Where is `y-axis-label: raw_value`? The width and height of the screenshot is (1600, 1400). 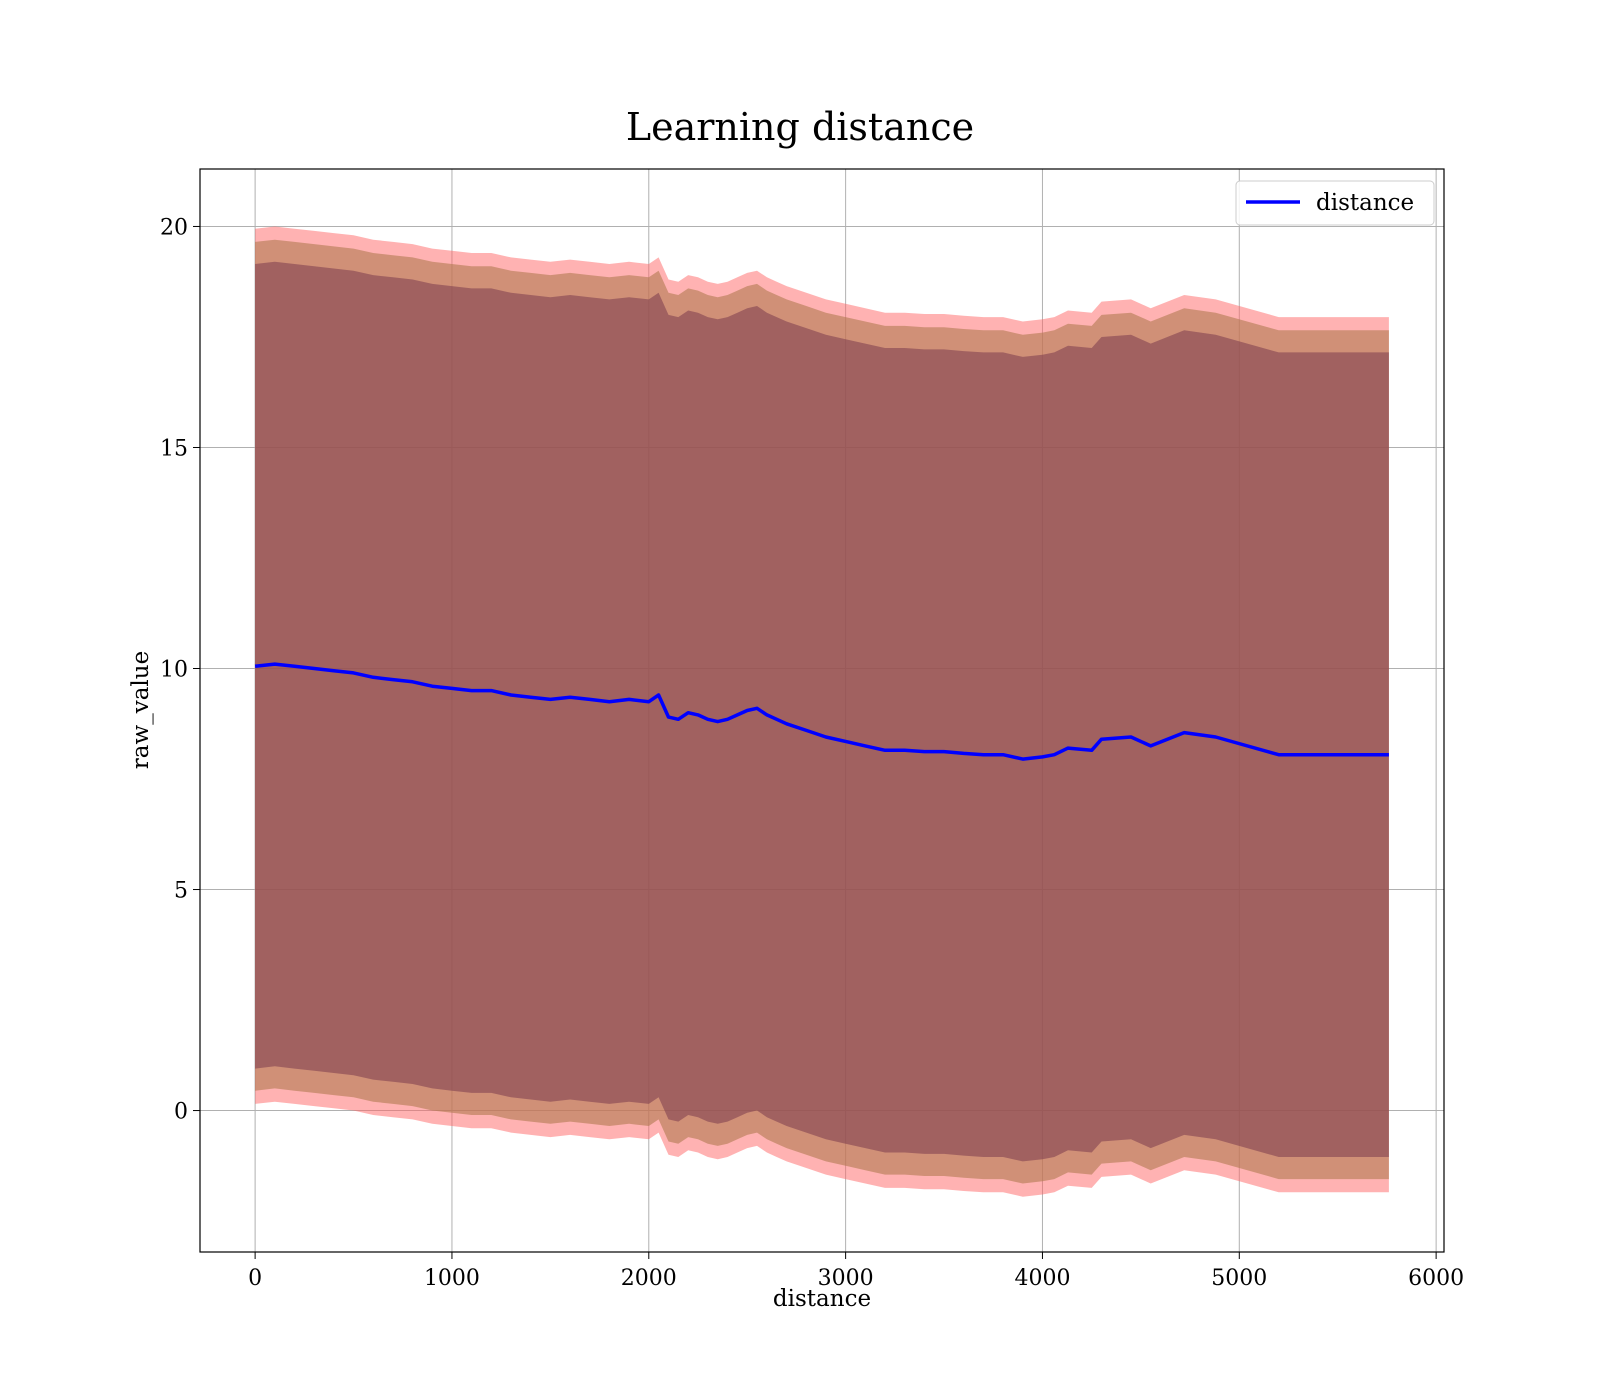 y-axis-label: raw_value is located at coordinates (141, 710).